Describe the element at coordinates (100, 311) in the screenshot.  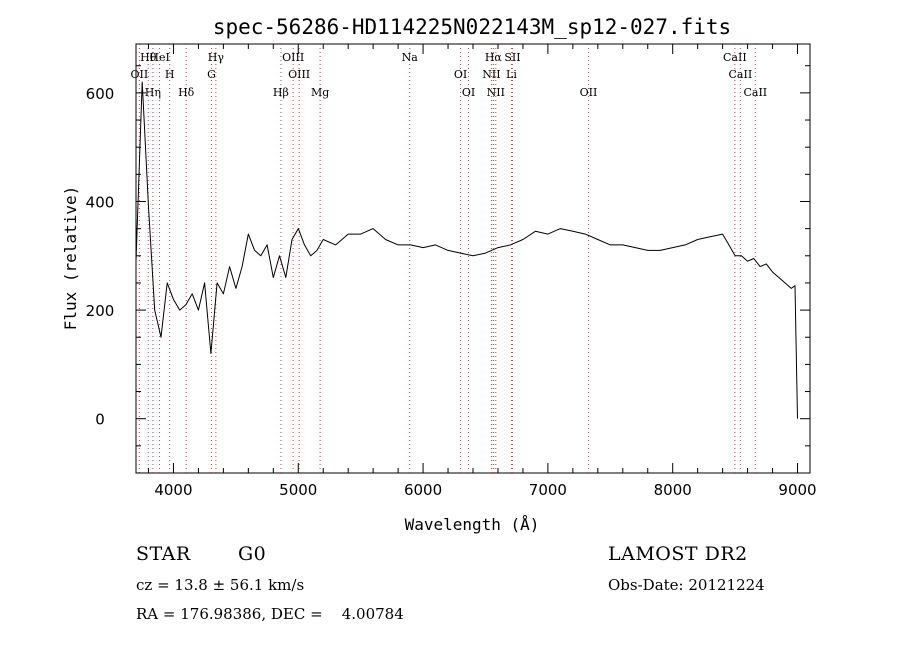
I see `y-tick-label: 200` at that location.